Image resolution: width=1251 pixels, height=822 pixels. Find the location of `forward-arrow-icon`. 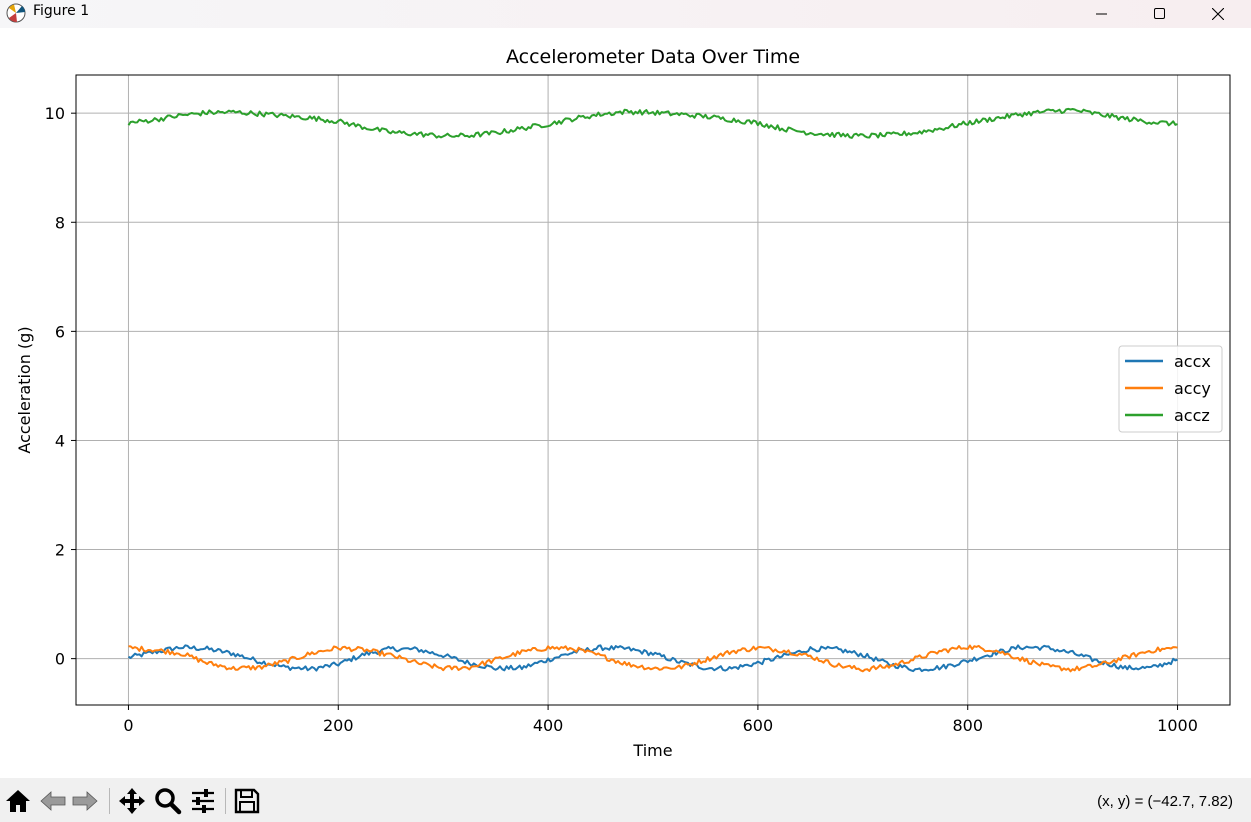

forward-arrow-icon is located at coordinates (85, 801).